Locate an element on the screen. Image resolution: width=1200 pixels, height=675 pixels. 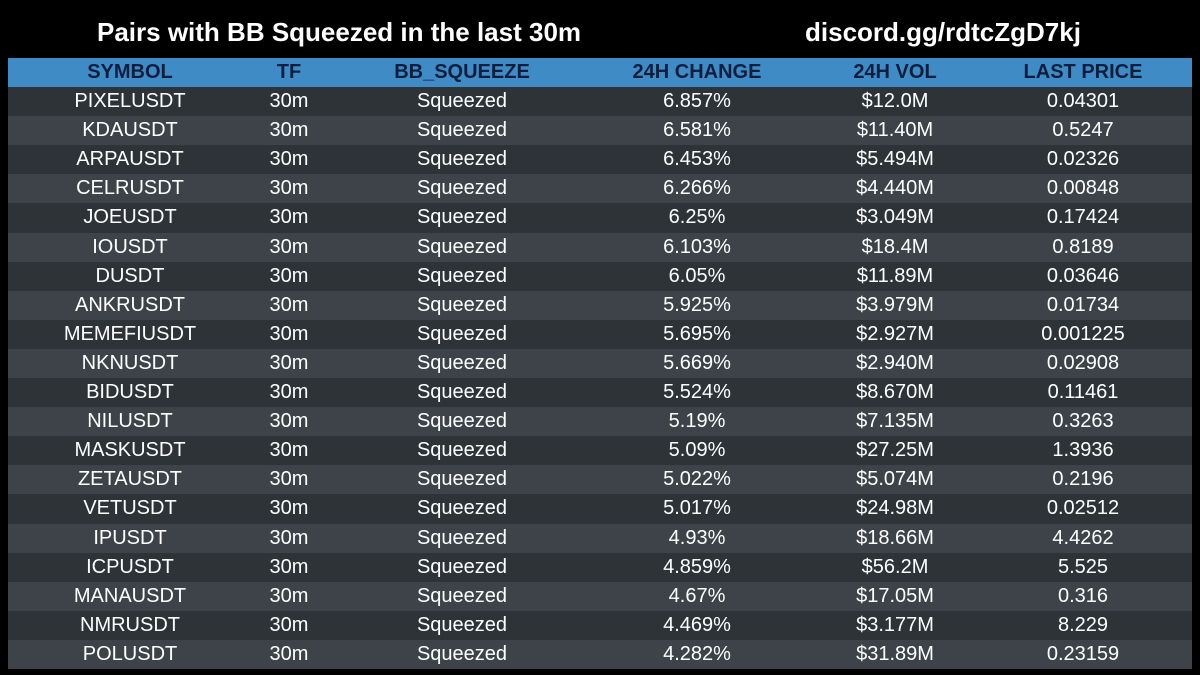
cell-24h-vol: $4.440M is located at coordinates (895, 188).